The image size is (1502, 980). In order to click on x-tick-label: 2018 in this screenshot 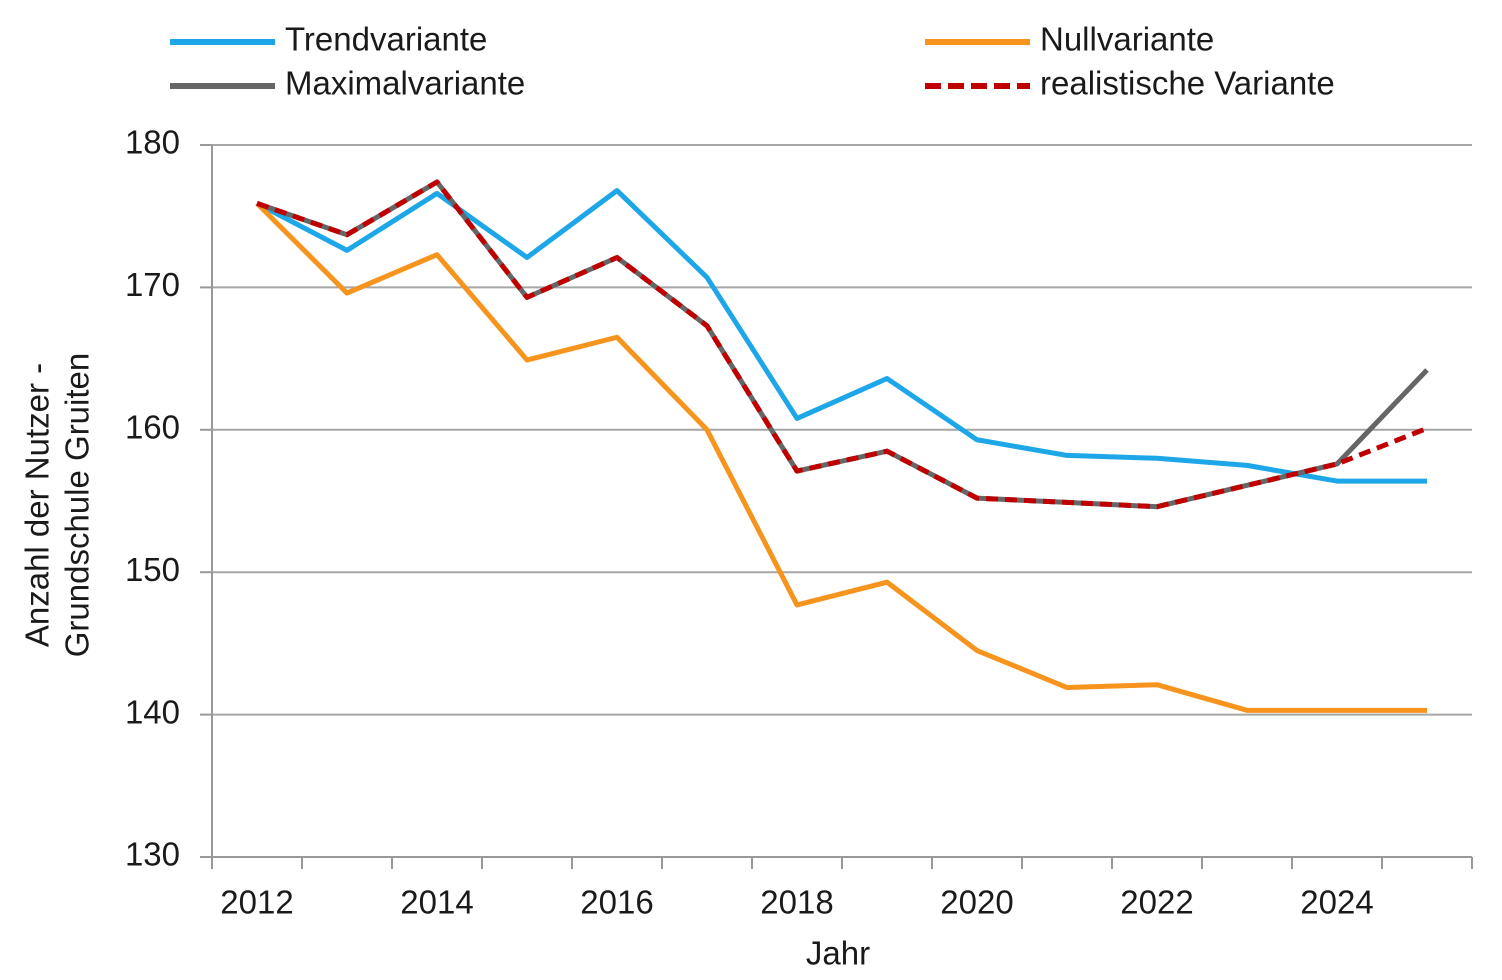, I will do `click(796, 902)`.